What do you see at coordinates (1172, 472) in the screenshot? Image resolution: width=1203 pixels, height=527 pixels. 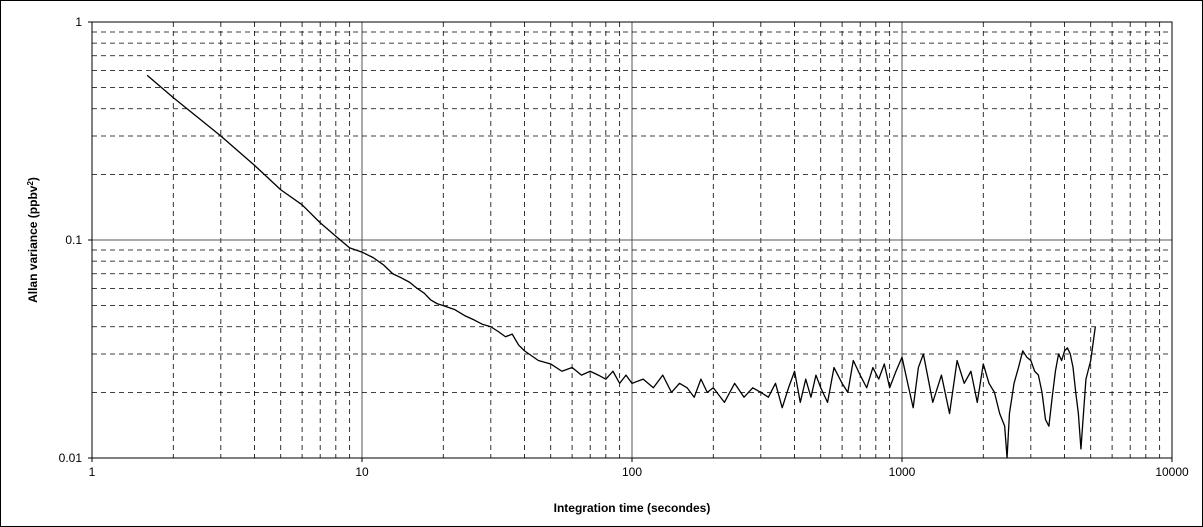 I see `x-tick-label: 10000` at bounding box center [1172, 472].